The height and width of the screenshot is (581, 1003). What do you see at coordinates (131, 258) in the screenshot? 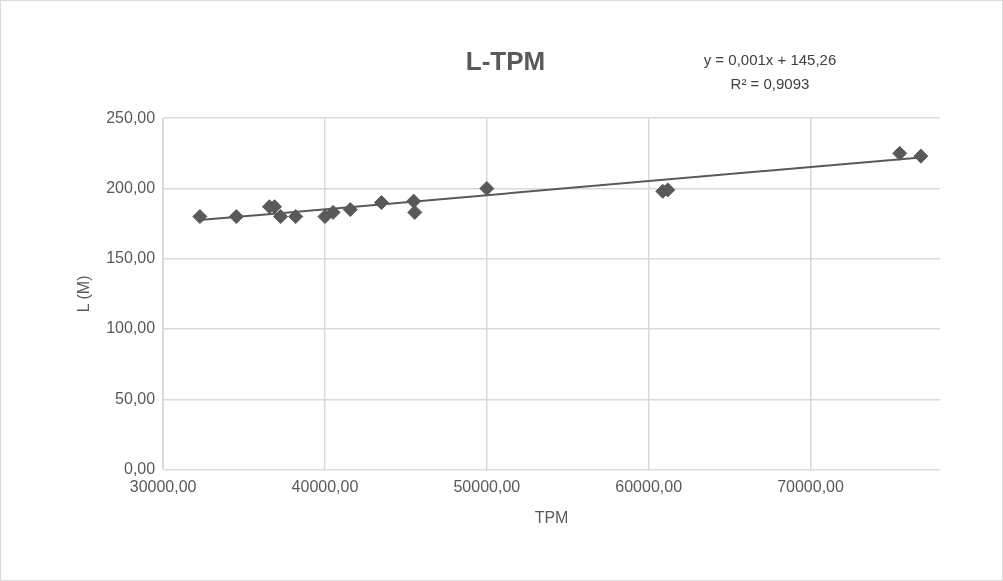
I see `y-tick-label: 150,00` at bounding box center [131, 258].